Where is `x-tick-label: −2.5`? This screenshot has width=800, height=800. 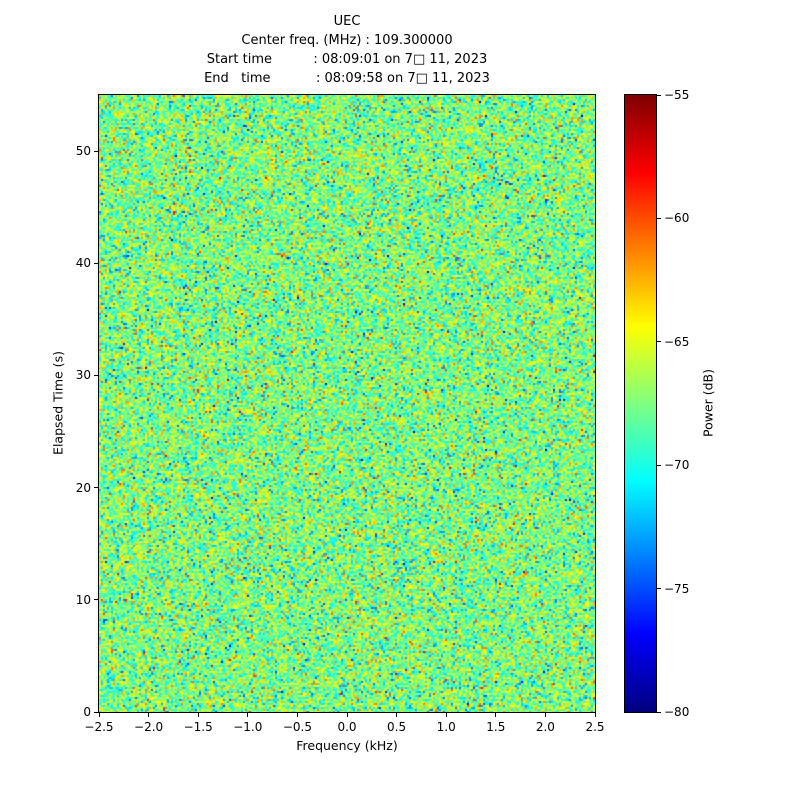 x-tick-label: −2.5 is located at coordinates (99, 727).